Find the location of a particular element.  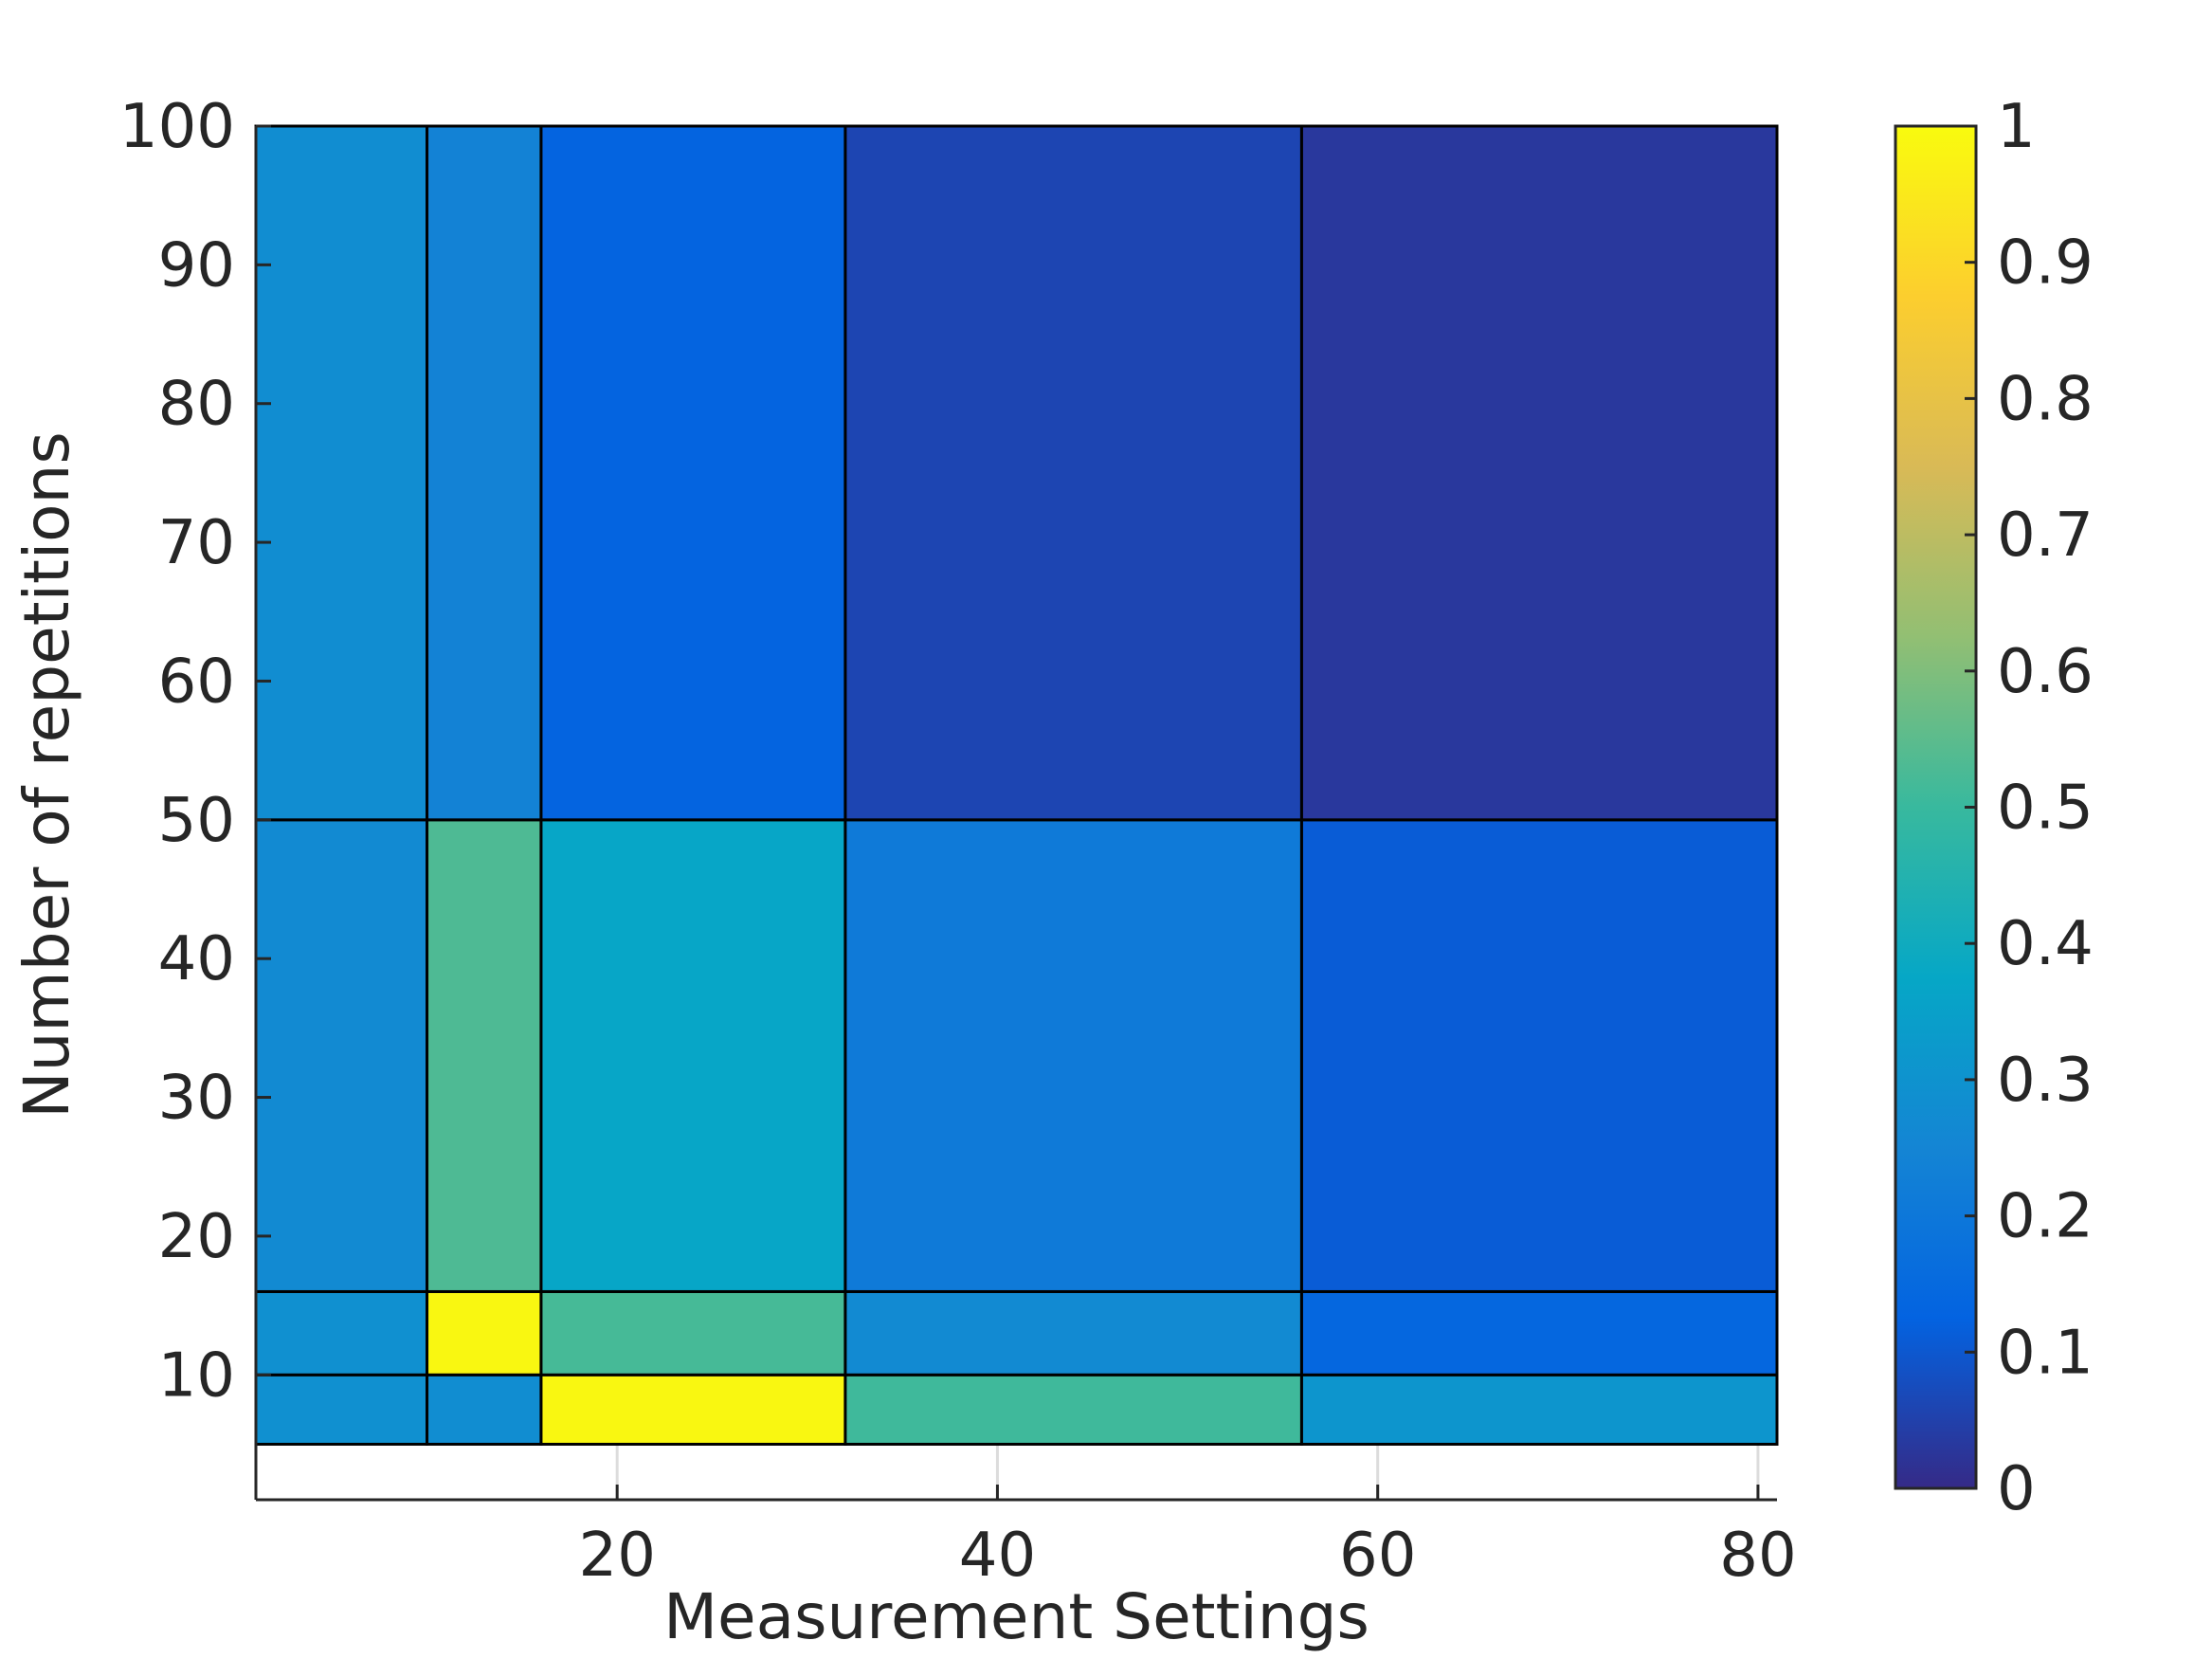

y-tick-label: 20 is located at coordinates (196, 1237).